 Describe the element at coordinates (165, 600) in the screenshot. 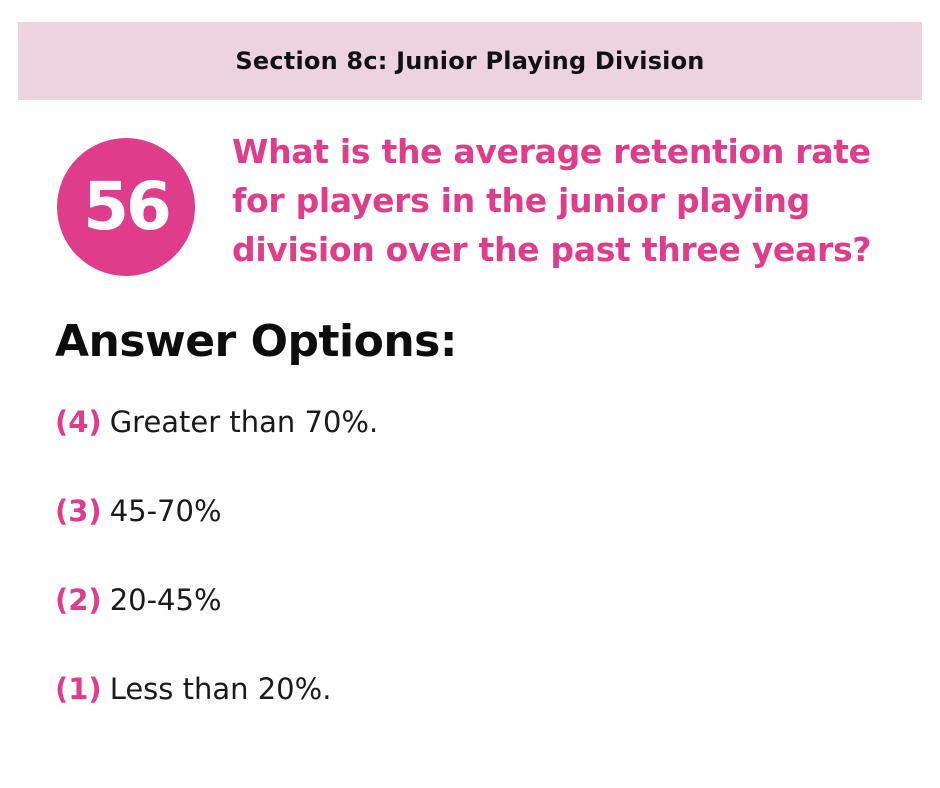

I see `option-label: 20-45%` at that location.